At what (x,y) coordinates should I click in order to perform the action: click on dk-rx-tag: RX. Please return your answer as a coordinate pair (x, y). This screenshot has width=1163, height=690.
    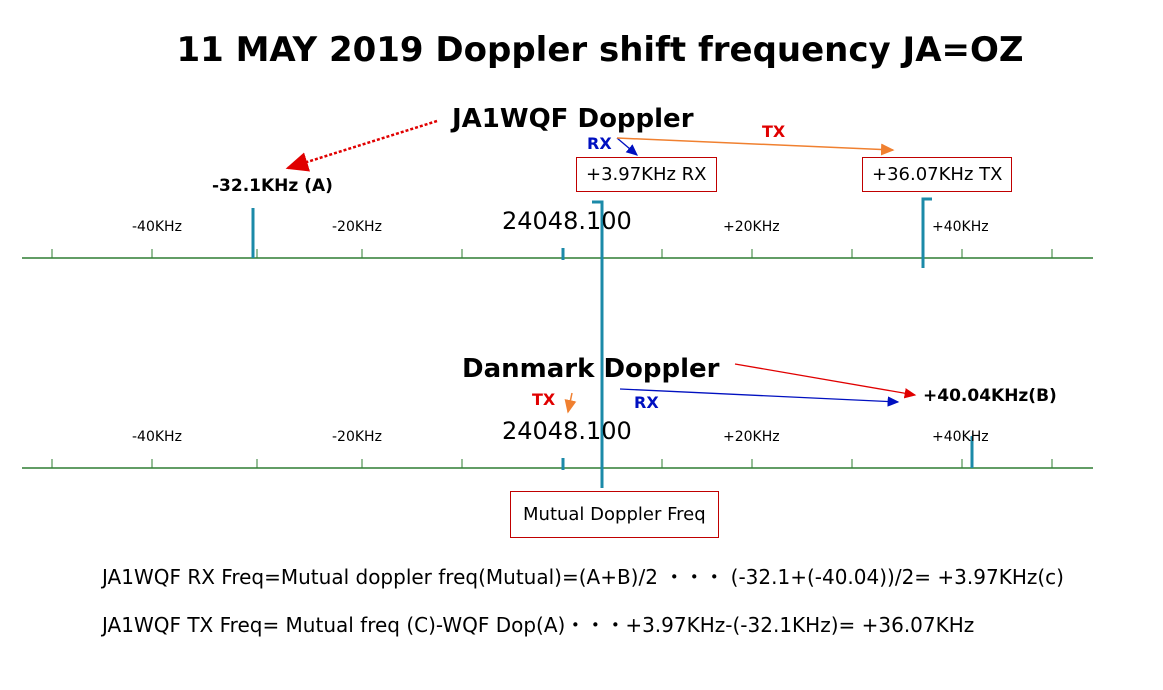
    Looking at the image, I should click on (646, 402).